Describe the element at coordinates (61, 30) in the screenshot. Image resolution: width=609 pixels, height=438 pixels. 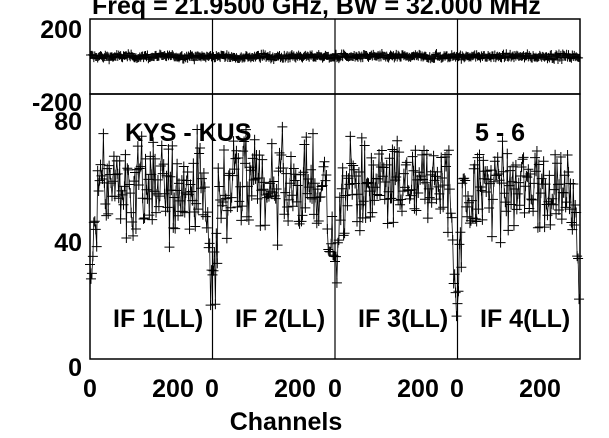
I see `phase-ytick-200: 200` at that location.